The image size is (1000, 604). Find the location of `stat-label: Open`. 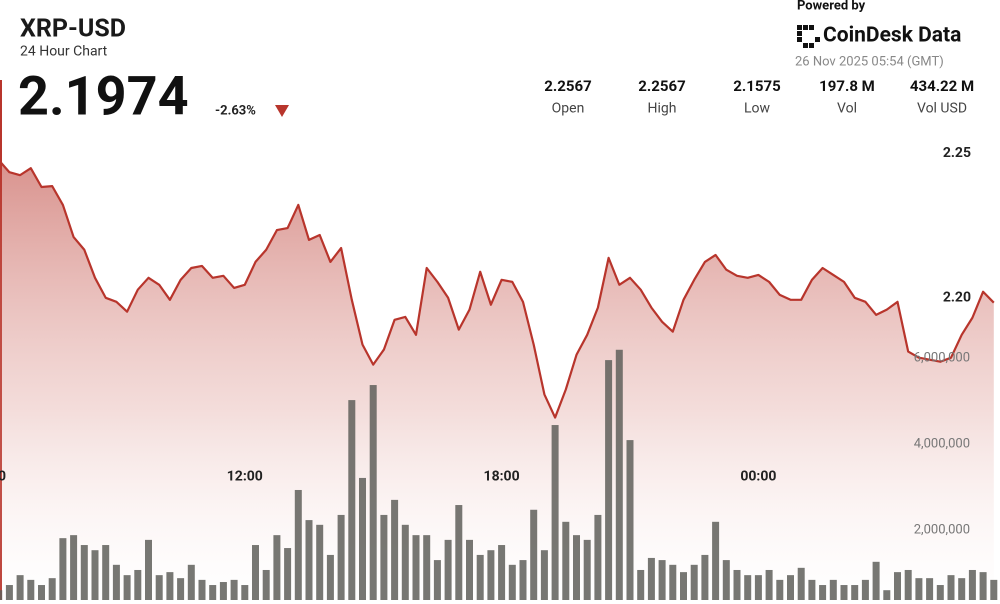

stat-label: Open is located at coordinates (568, 109).